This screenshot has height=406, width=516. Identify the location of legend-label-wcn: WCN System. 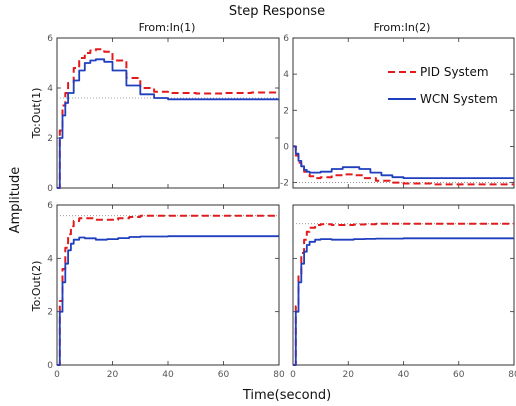
(459, 99).